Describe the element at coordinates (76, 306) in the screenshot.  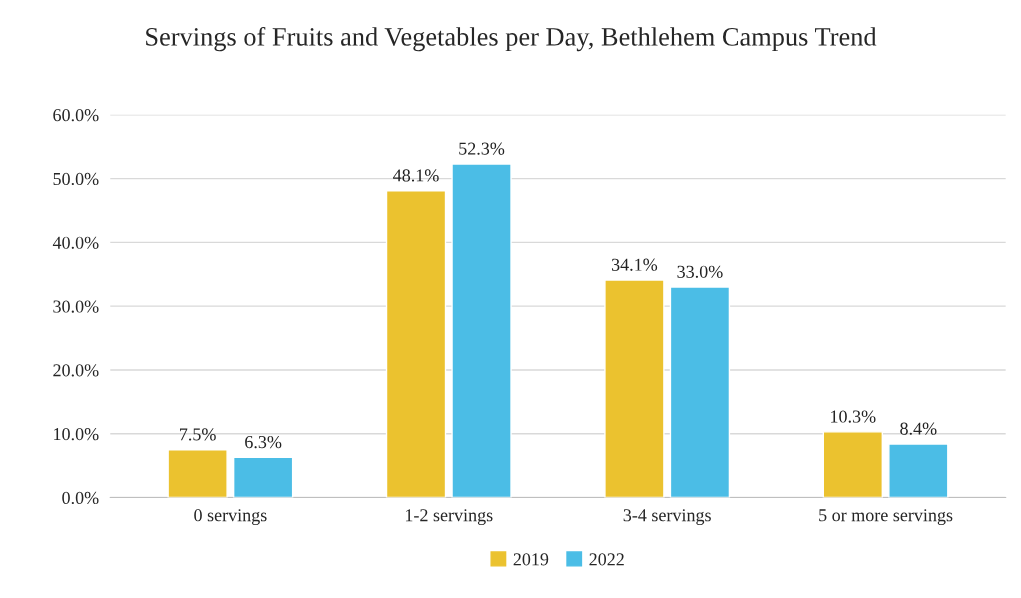
I see `y-tick-label: 30.0%` at that location.